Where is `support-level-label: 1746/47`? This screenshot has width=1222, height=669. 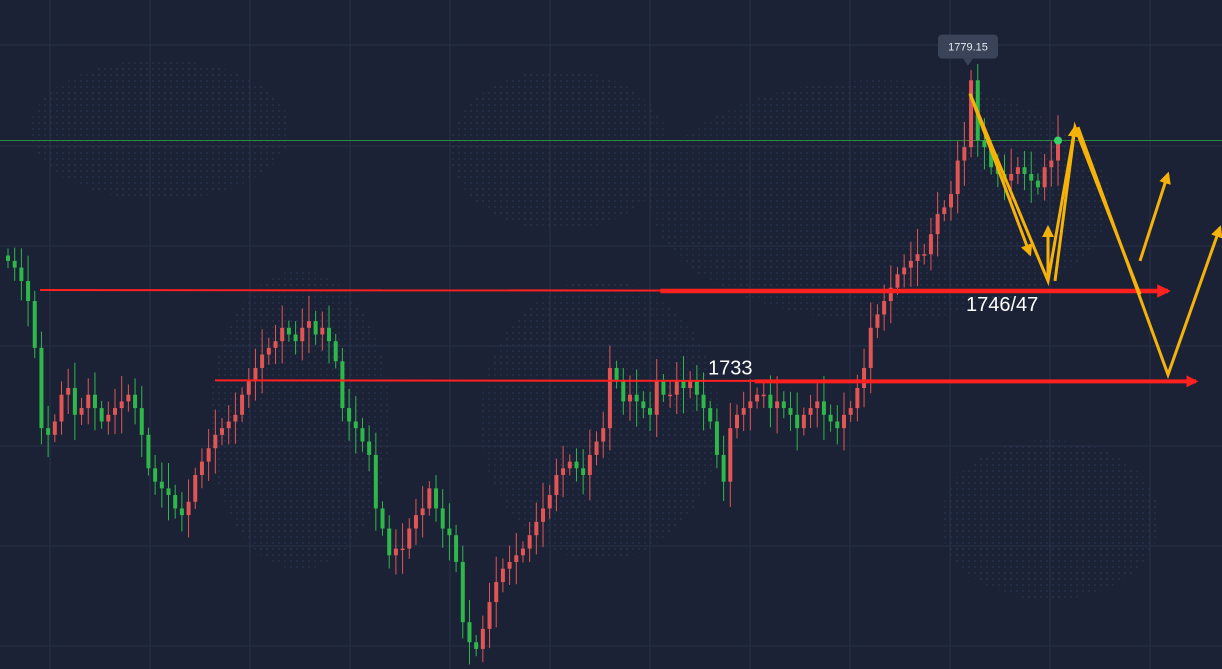
support-level-label: 1746/47 is located at coordinates (1002, 305).